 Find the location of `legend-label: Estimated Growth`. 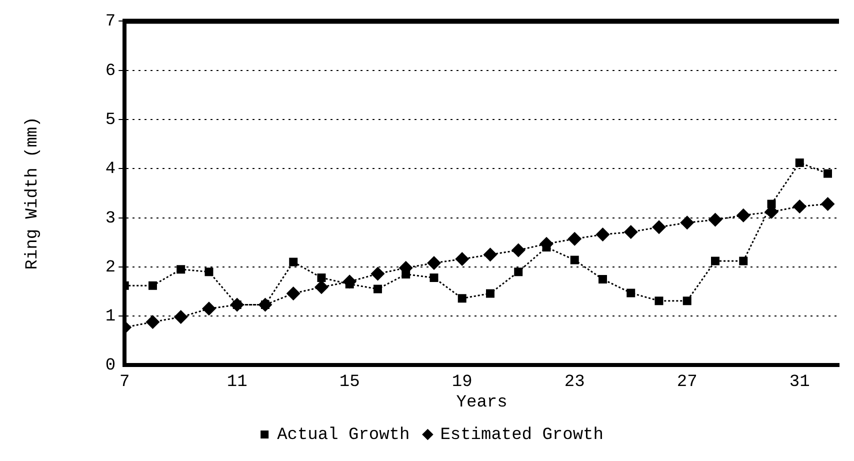

legend-label: Estimated Growth is located at coordinates (522, 435).